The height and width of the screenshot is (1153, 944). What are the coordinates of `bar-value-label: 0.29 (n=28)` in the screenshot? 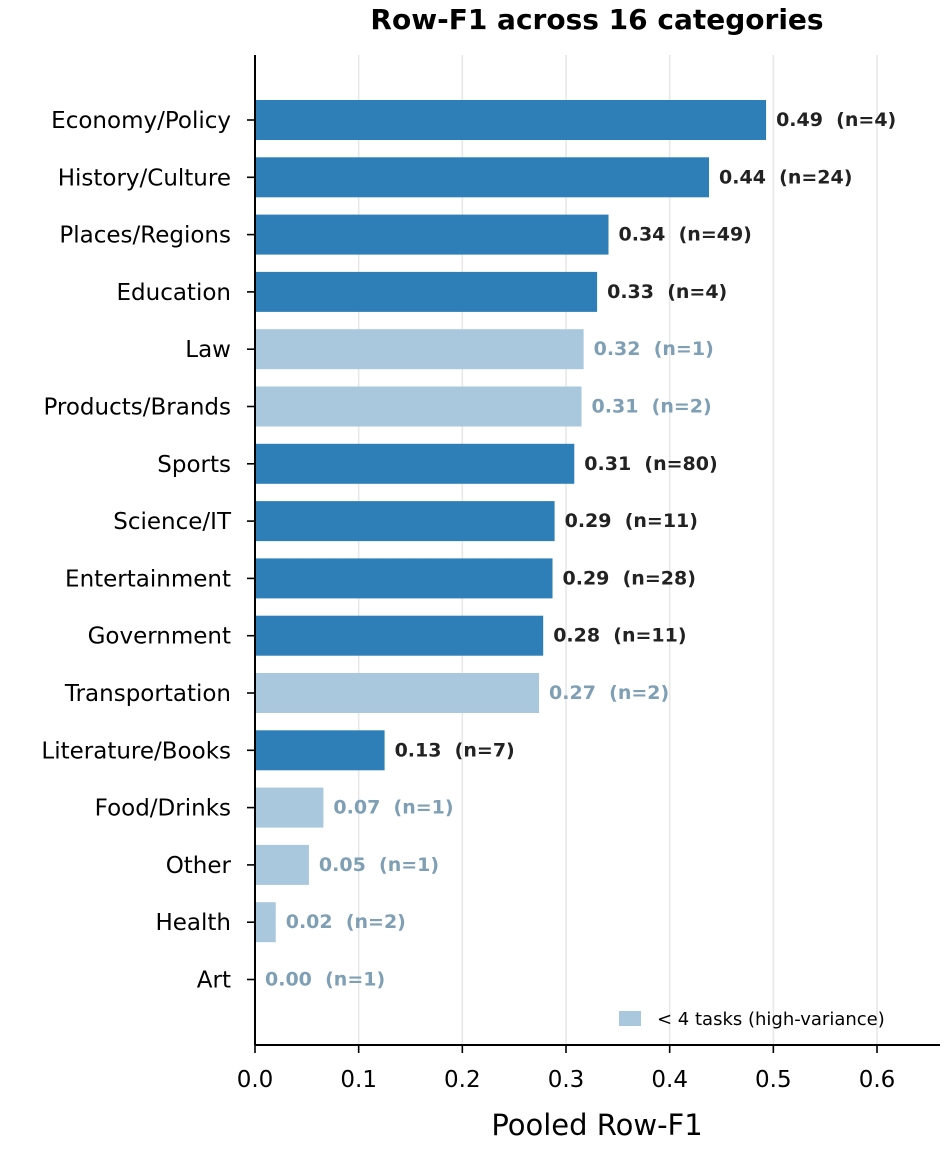 It's located at (629, 578).